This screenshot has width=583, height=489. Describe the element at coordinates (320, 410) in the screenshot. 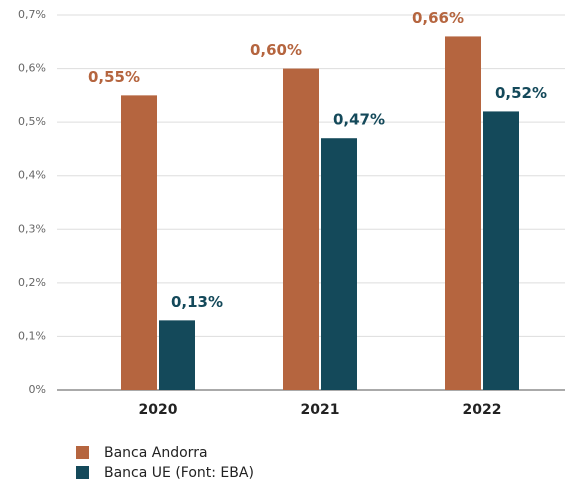

I see `x-tick-label: 2021` at that location.